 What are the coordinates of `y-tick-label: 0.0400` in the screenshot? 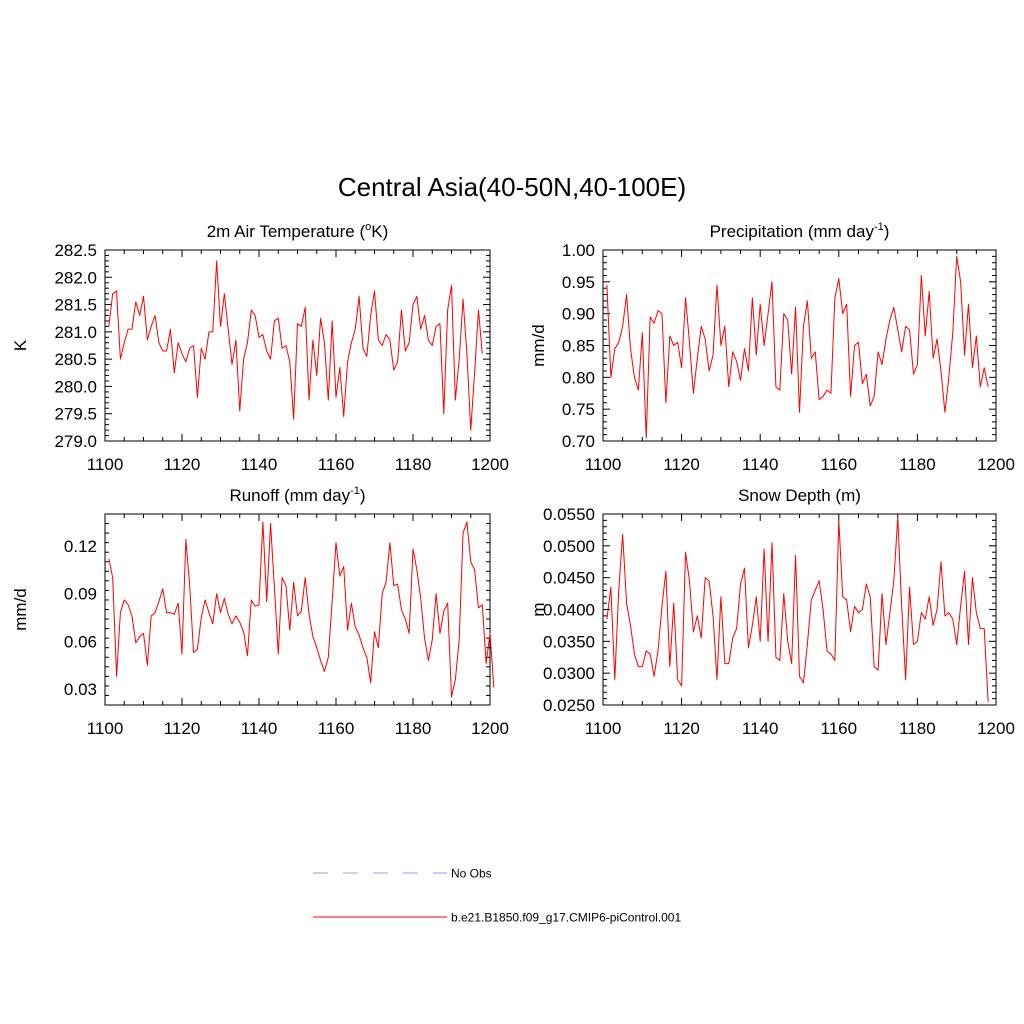 It's located at (569, 610).